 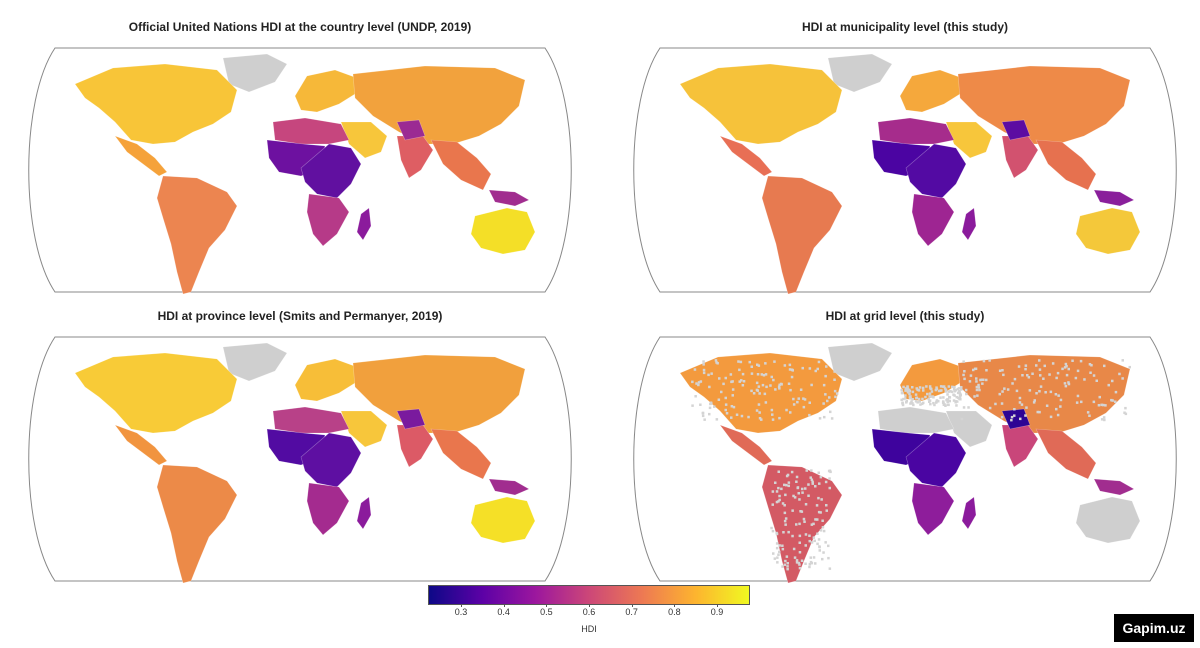 I want to click on panel-title: HDI at municipality level (this study), so click(x=905, y=27).